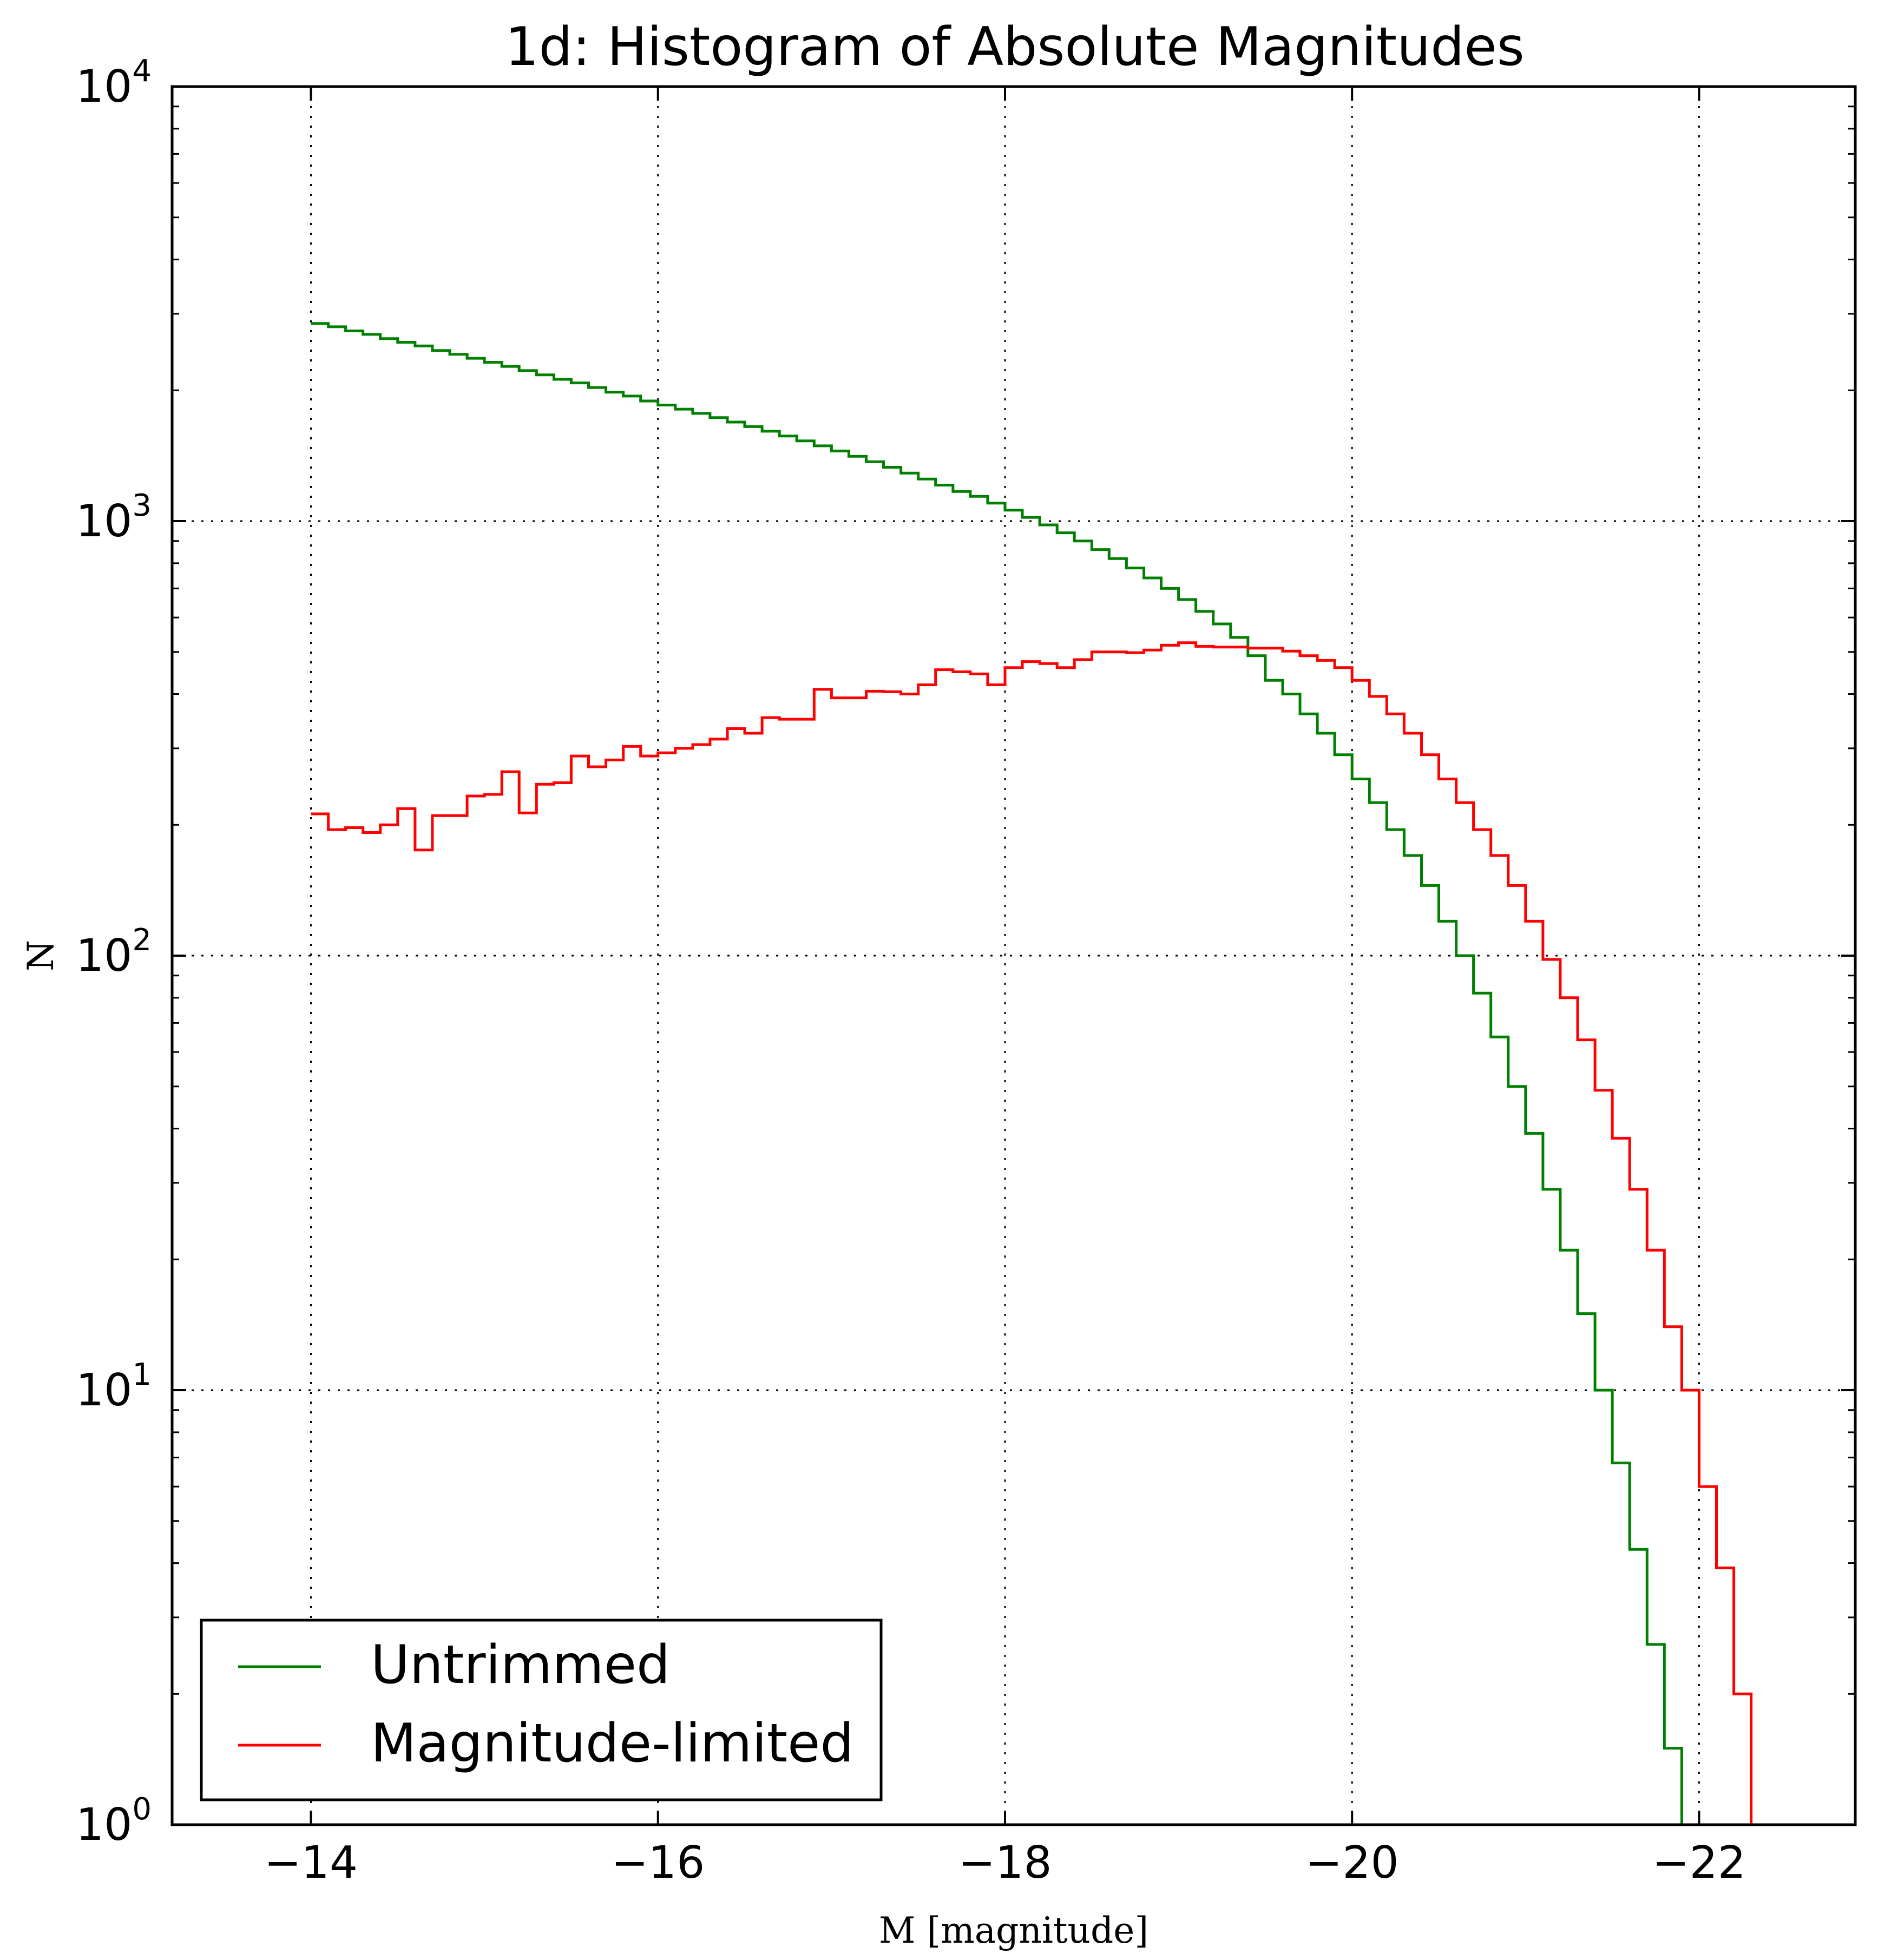 This screenshot has width=1878, height=1960. I want to click on y-axis-label: N, so click(41, 956).